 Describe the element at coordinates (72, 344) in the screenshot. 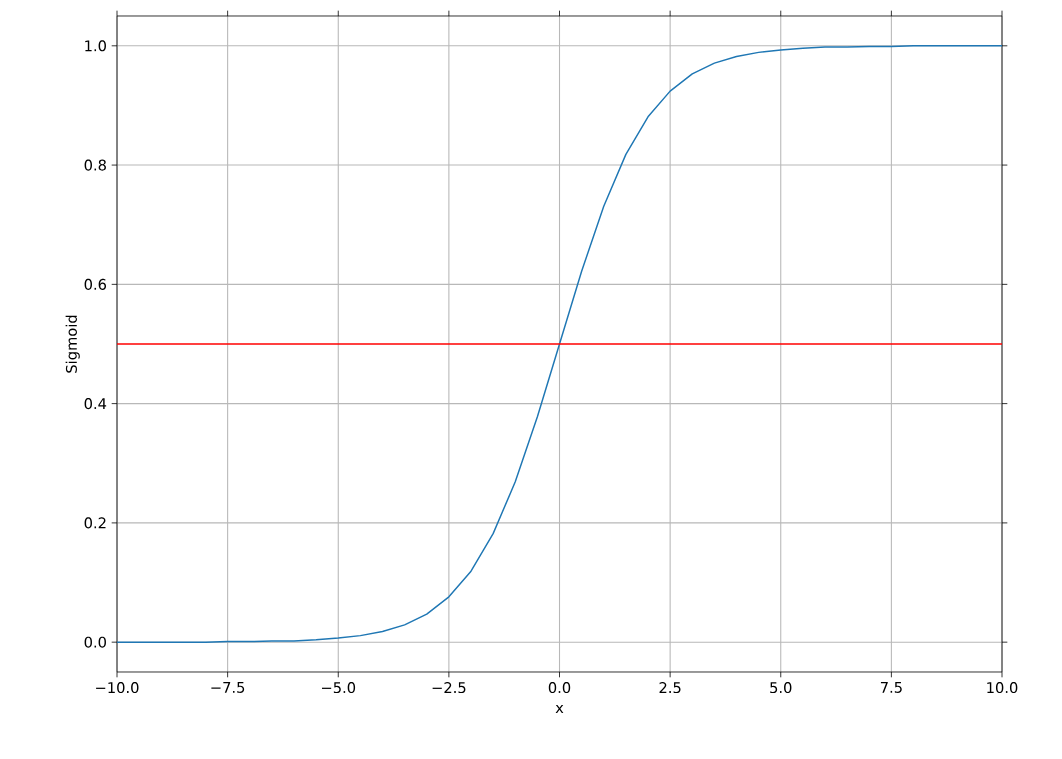

I see `y-axis-title: Sigmoid` at that location.